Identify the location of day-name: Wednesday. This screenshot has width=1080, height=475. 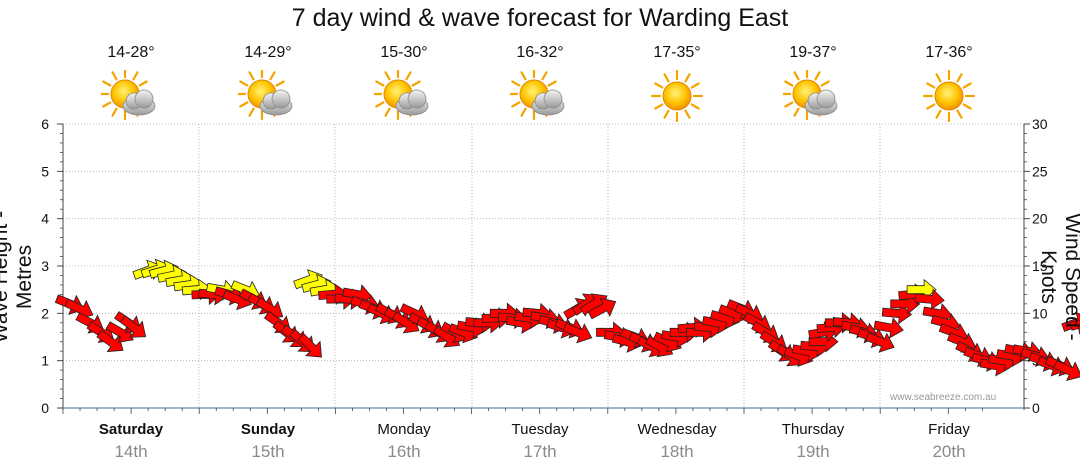
(677, 429).